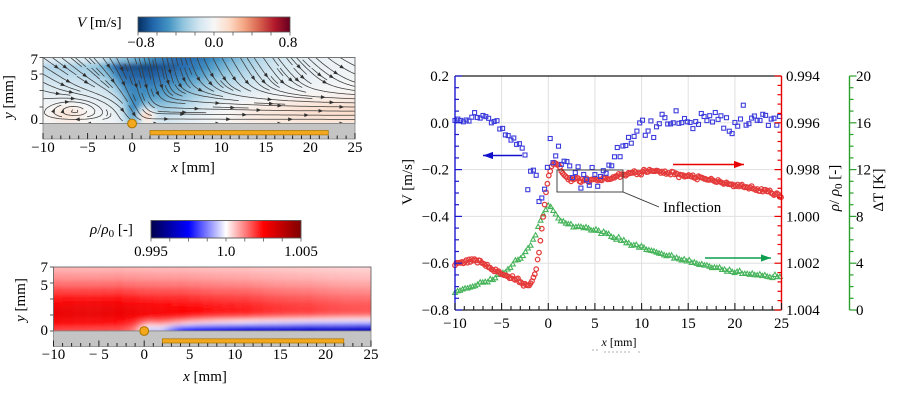 This screenshot has width=904, height=407. What do you see at coordinates (803, 217) in the screenshot?
I see `svg-text: 1.000` at bounding box center [803, 217].